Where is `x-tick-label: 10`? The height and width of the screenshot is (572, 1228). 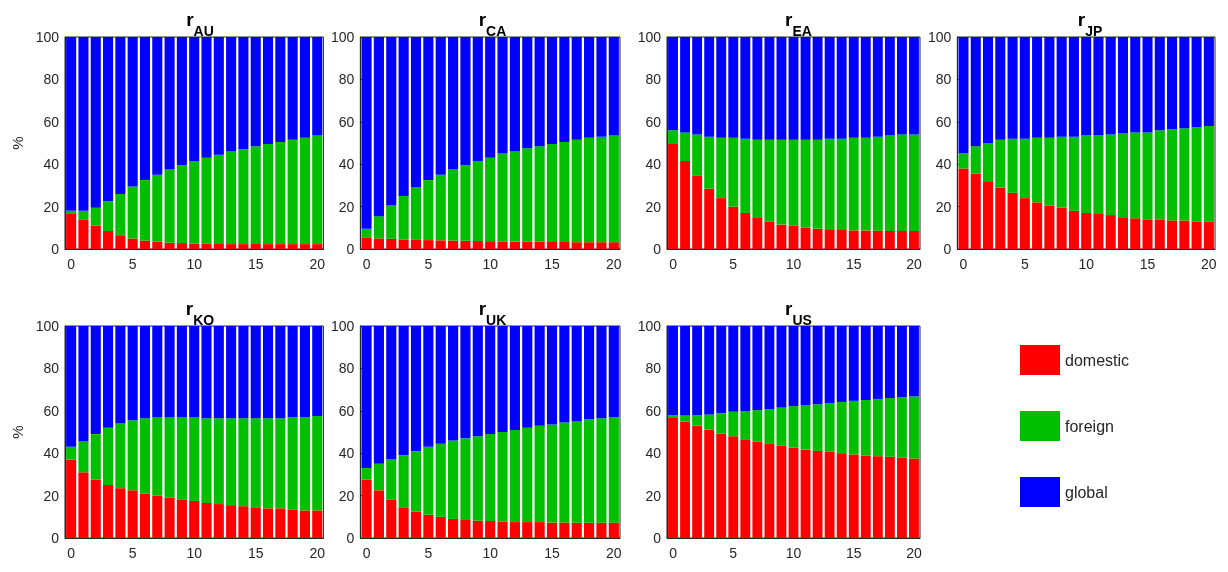 x-tick-label: 10 is located at coordinates (490, 553).